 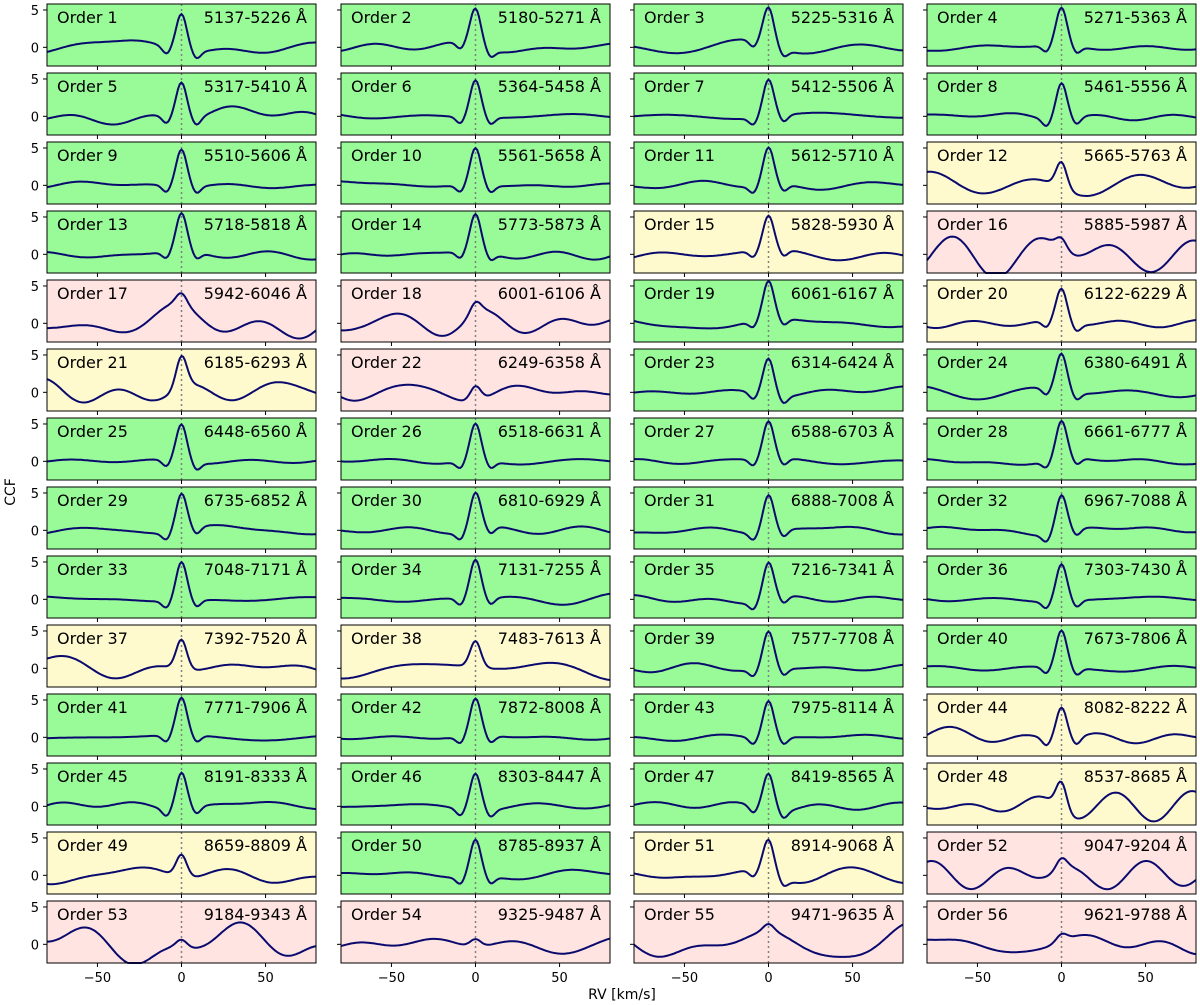 What do you see at coordinates (549, 500) in the screenshot?
I see `panel-wavelength-range: 6810-6929 Å` at bounding box center [549, 500].